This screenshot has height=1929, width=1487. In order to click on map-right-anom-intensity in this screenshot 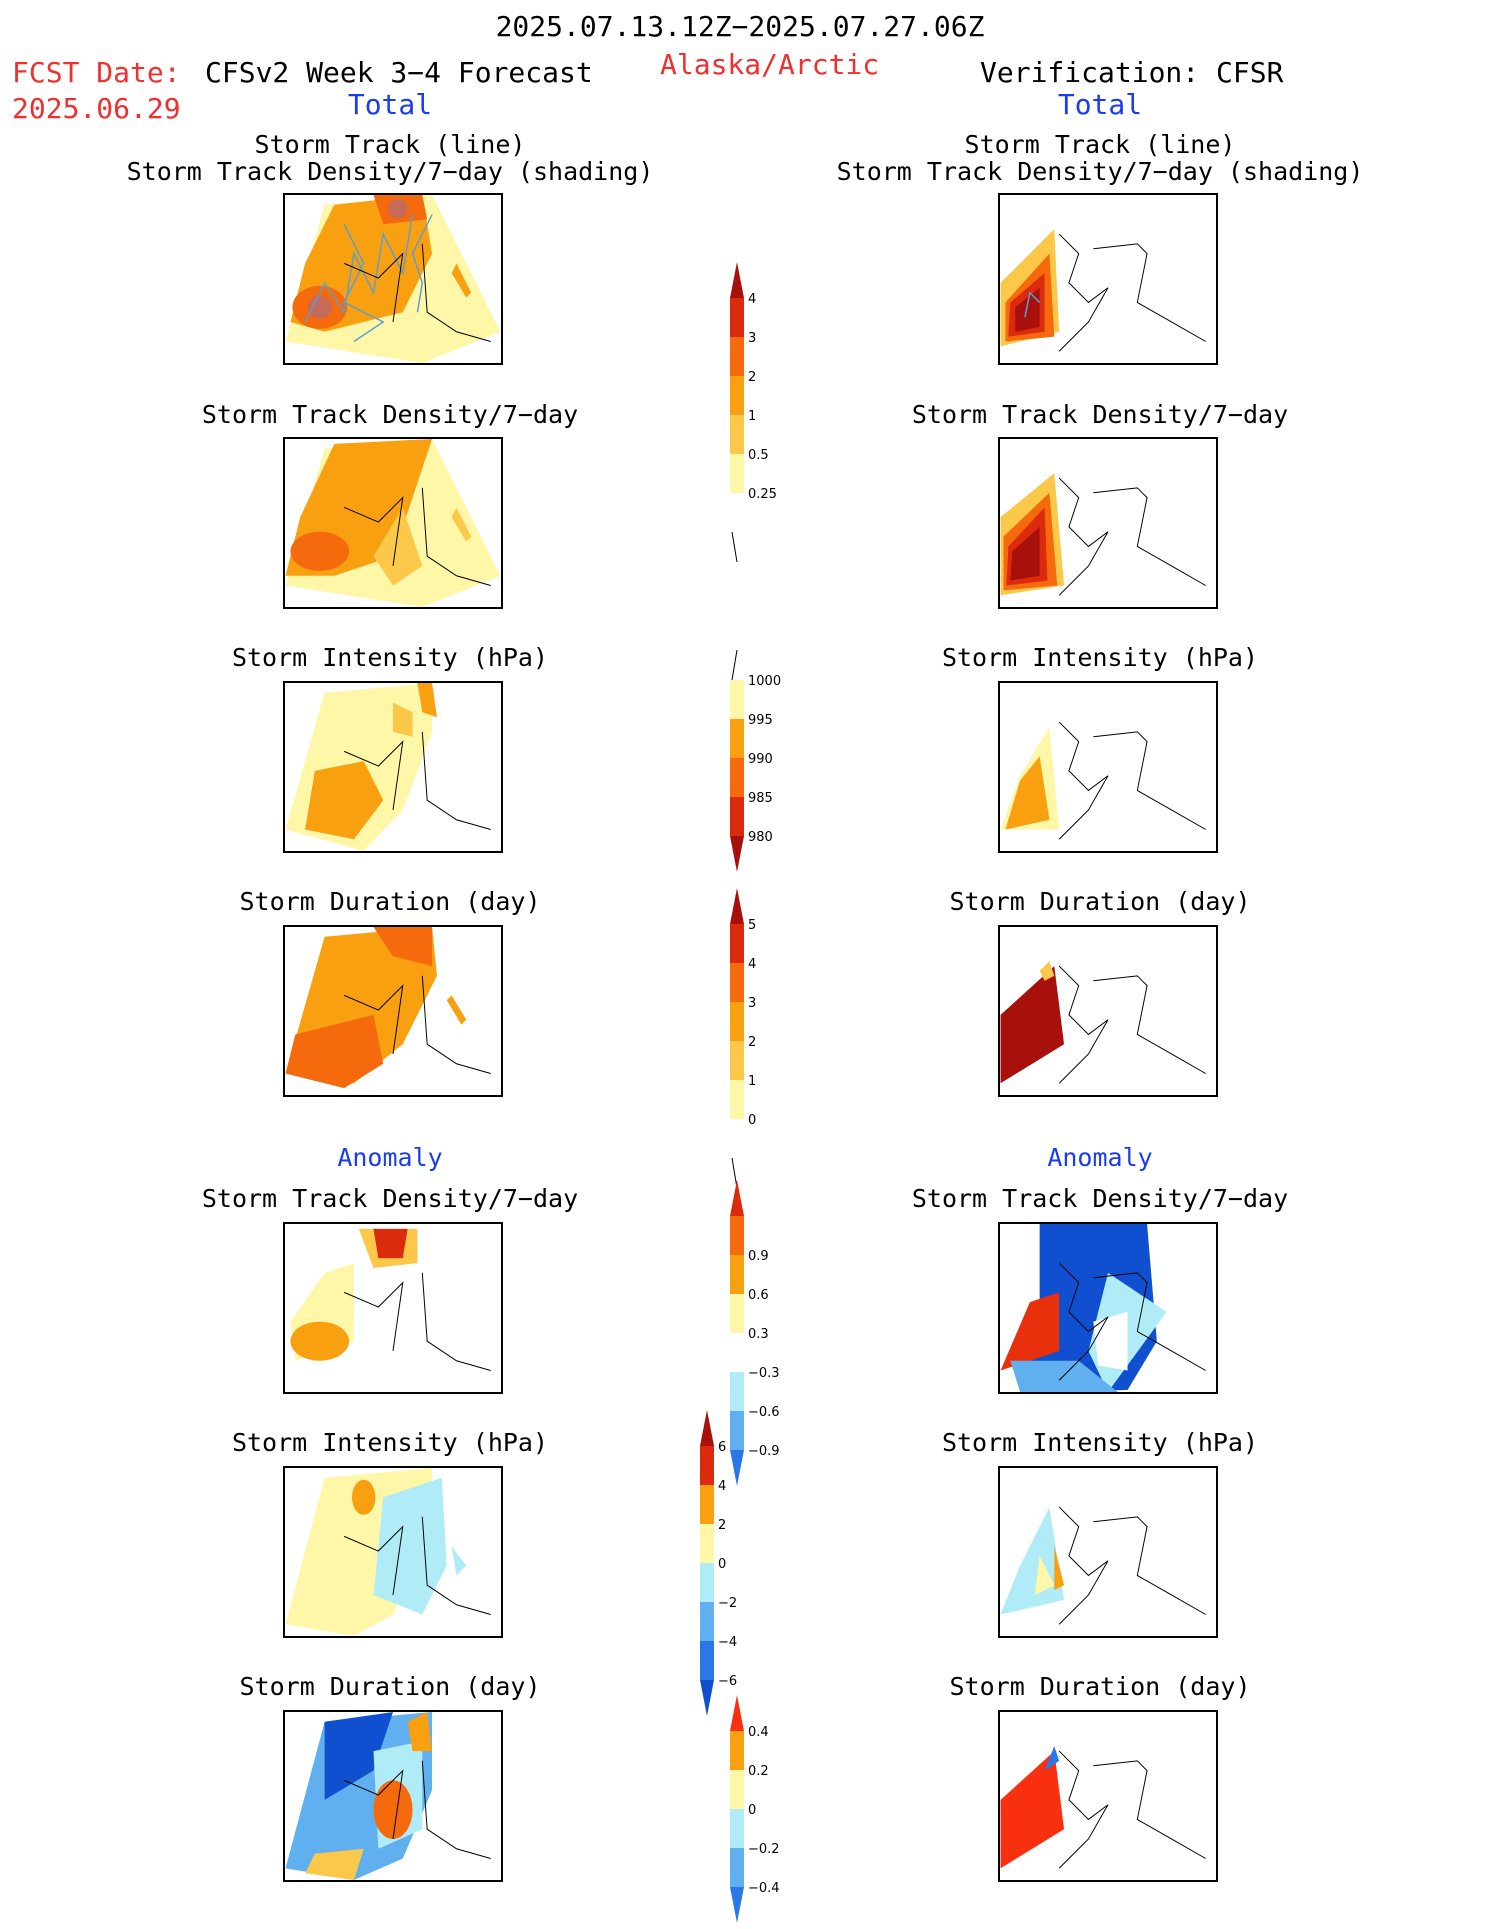, I will do `click(1108, 1552)`.